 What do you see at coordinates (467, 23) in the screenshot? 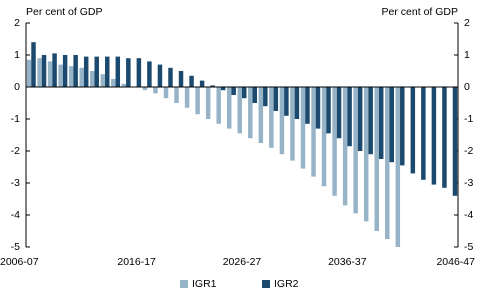
I see `y2-tick-label: 2` at bounding box center [467, 23].